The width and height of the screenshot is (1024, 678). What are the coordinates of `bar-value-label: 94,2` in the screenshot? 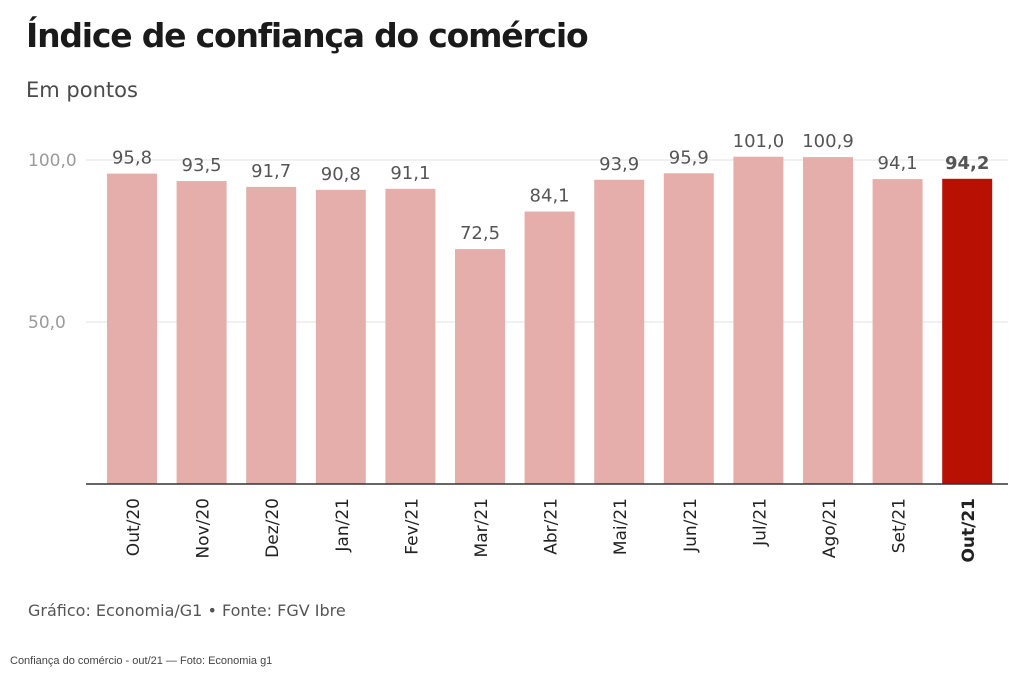 It's located at (967, 163).